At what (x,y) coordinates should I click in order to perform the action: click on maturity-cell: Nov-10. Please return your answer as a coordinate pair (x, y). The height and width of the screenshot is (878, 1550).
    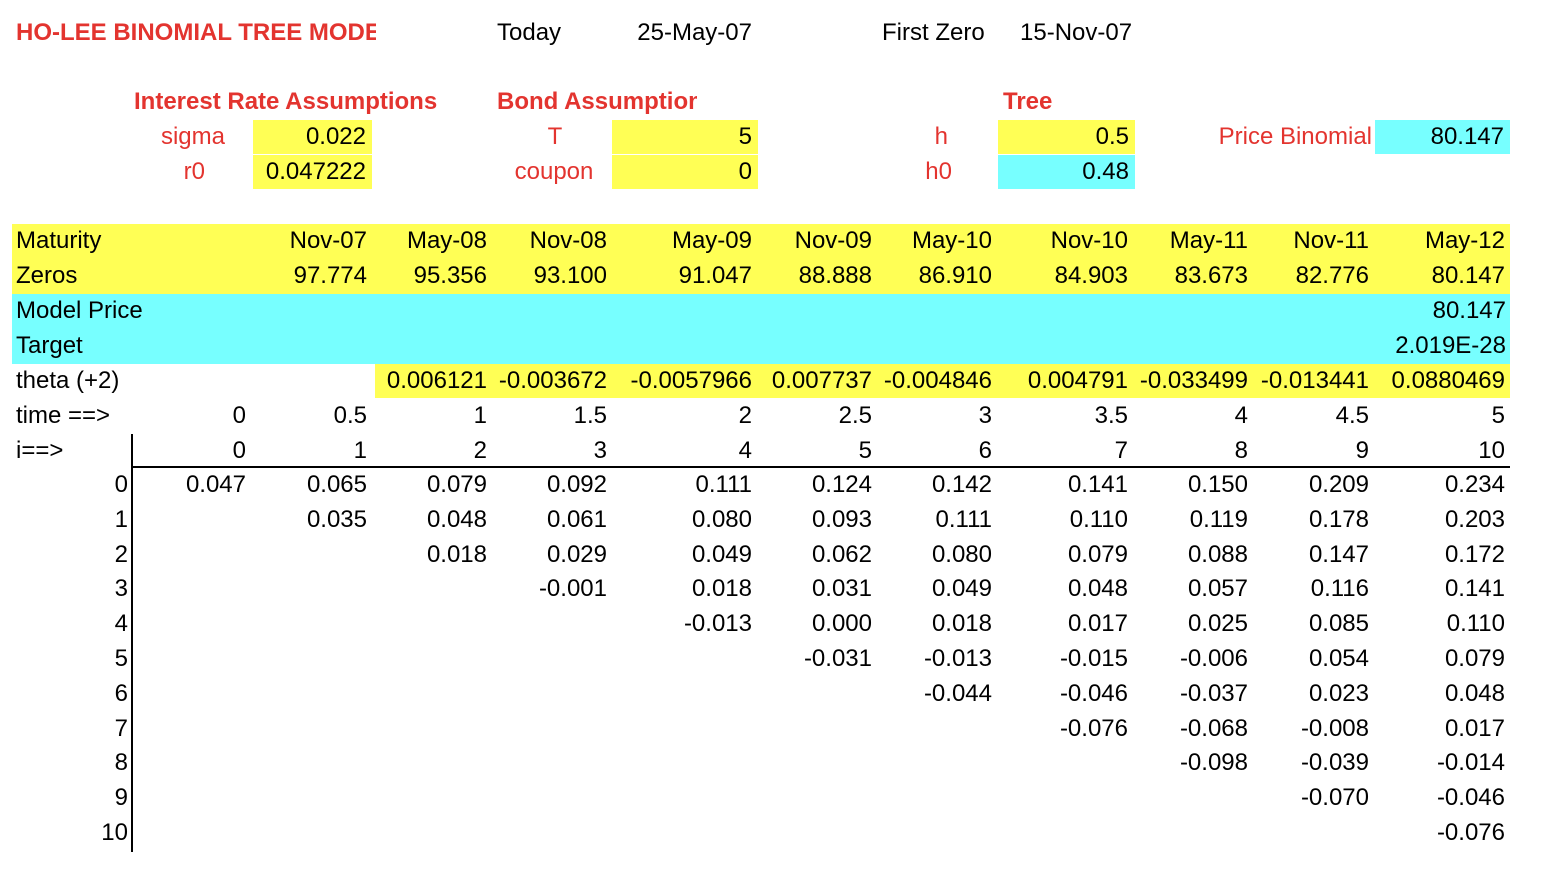
    Looking at the image, I should click on (1089, 240).